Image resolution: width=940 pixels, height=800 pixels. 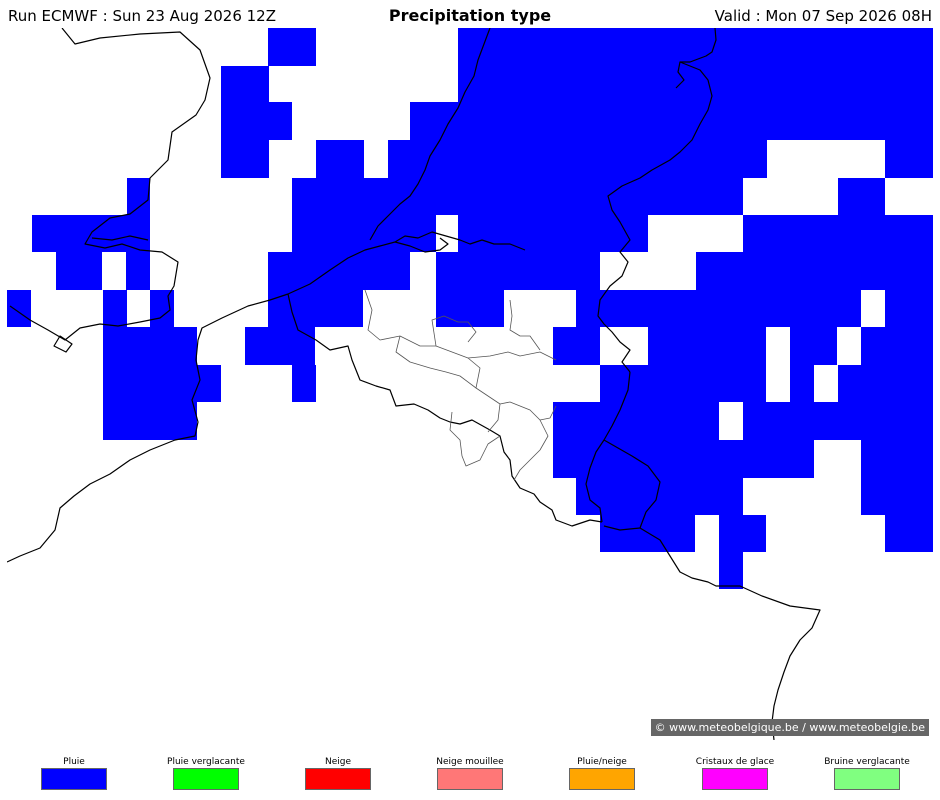 What do you see at coordinates (823, 16) in the screenshot?
I see `valid-label: Valid : Mon 07 Sep 2026 08H` at bounding box center [823, 16].